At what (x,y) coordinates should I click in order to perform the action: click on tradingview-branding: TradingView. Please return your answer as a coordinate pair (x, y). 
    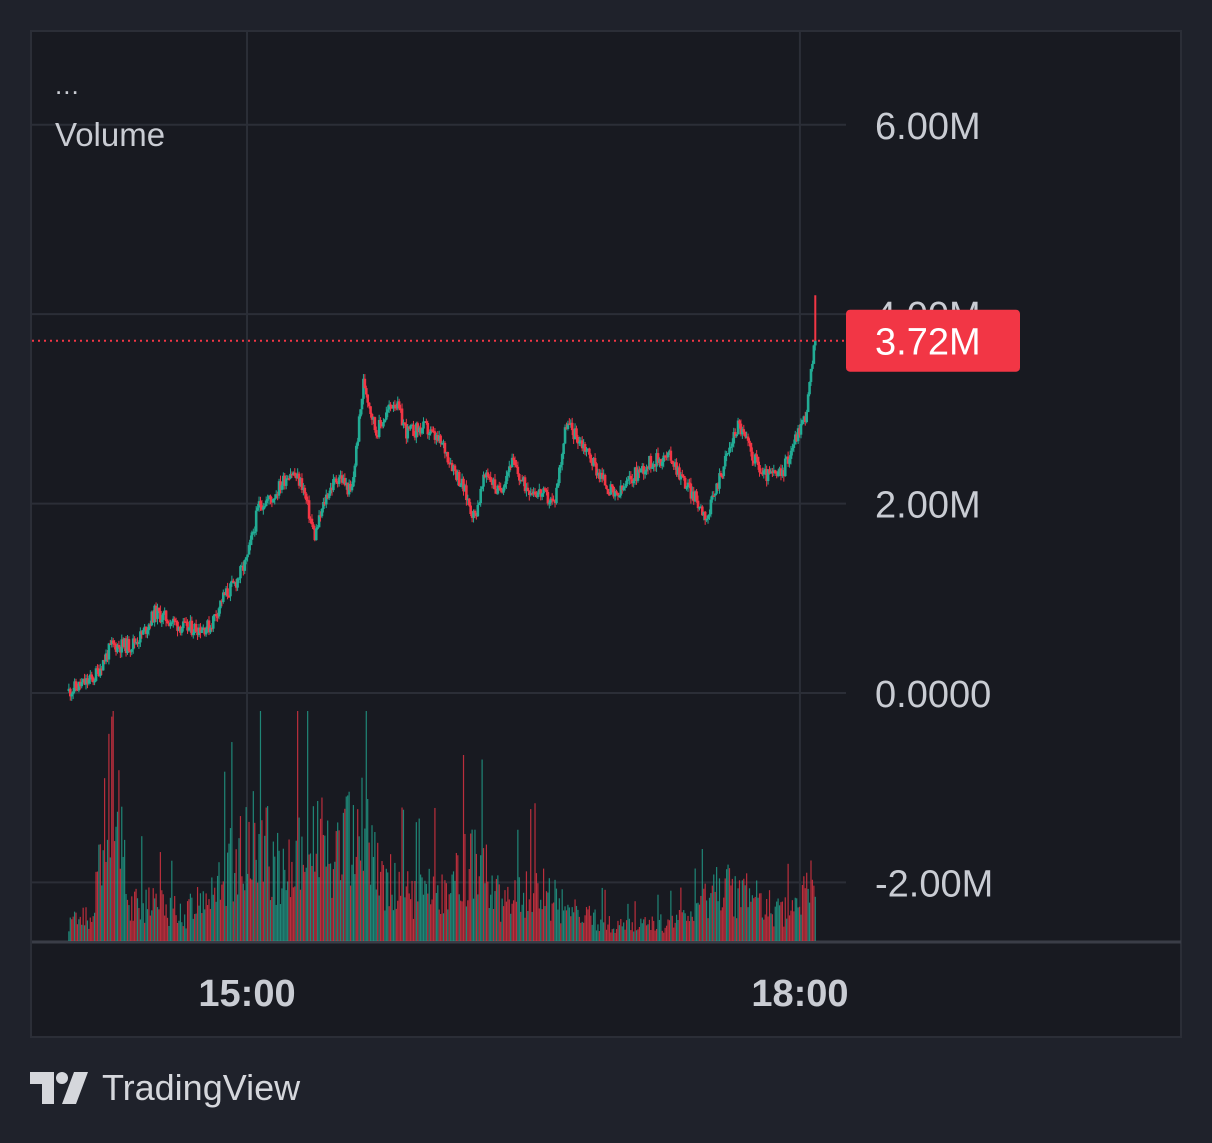
    Looking at the image, I should click on (165, 1088).